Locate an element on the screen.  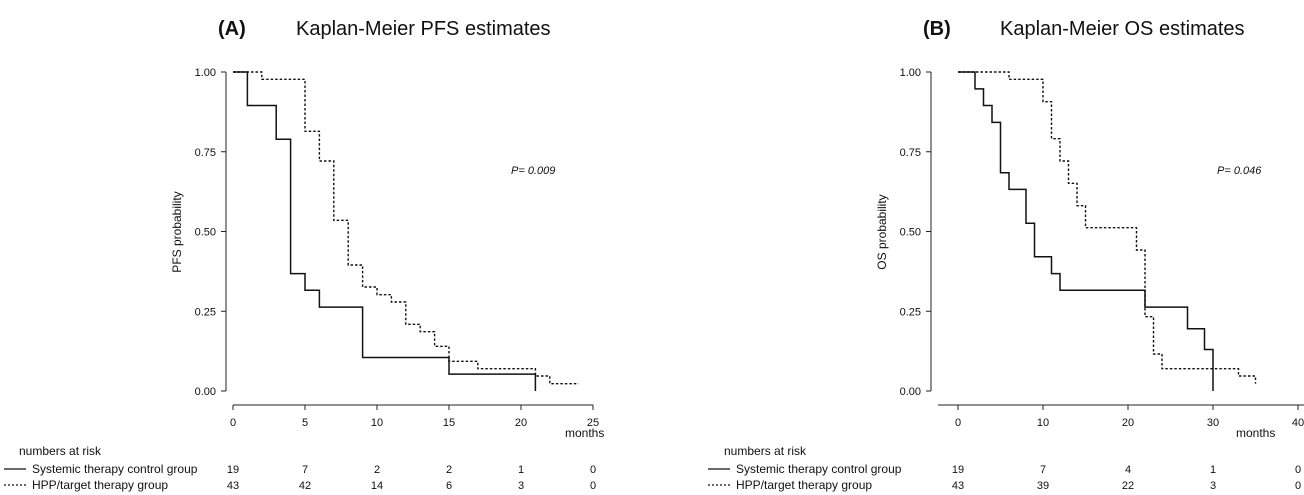
panel-a-xlabel: months is located at coordinates (584, 433).